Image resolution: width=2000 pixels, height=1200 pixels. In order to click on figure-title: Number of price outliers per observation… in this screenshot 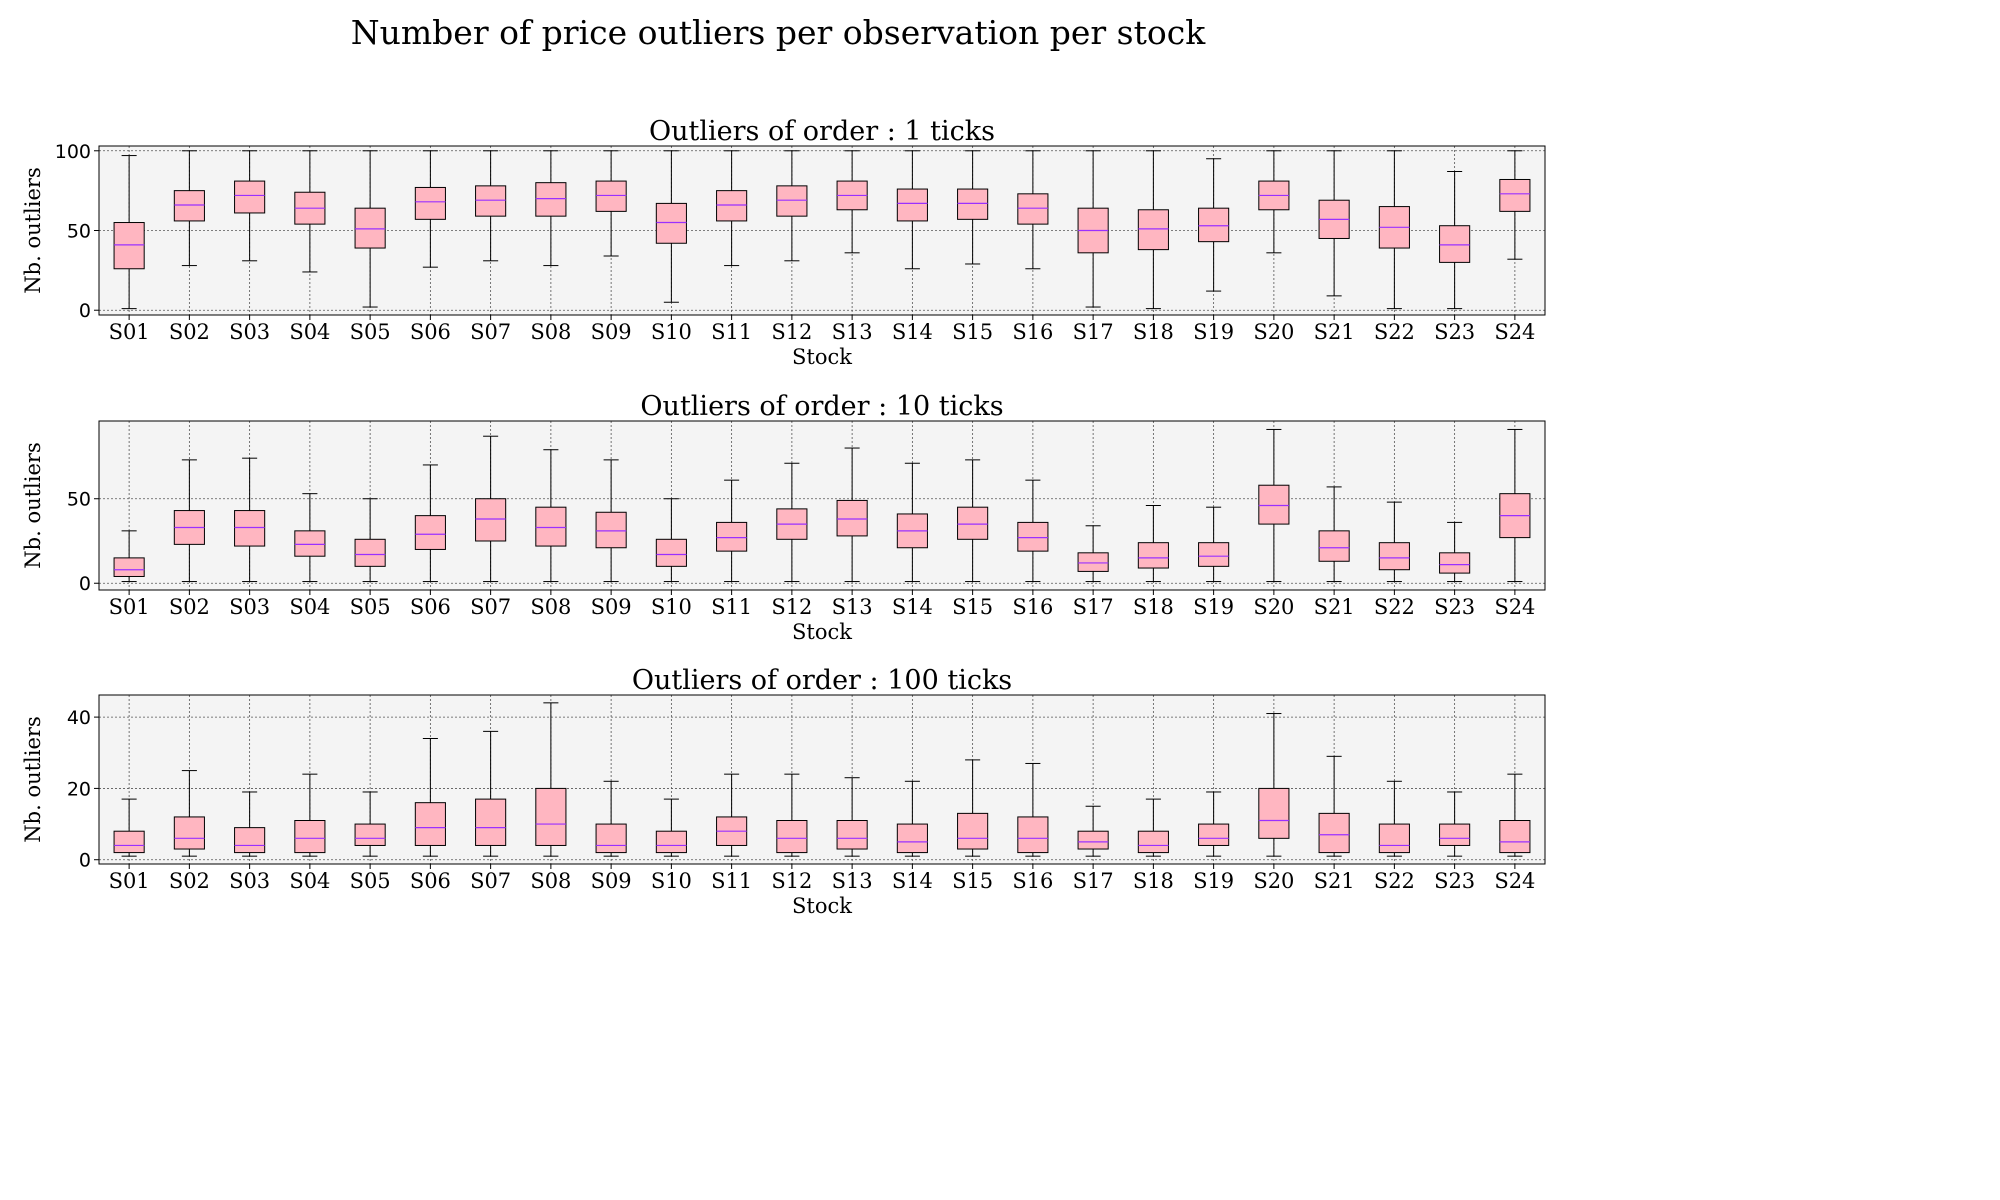, I will do `click(778, 32)`.